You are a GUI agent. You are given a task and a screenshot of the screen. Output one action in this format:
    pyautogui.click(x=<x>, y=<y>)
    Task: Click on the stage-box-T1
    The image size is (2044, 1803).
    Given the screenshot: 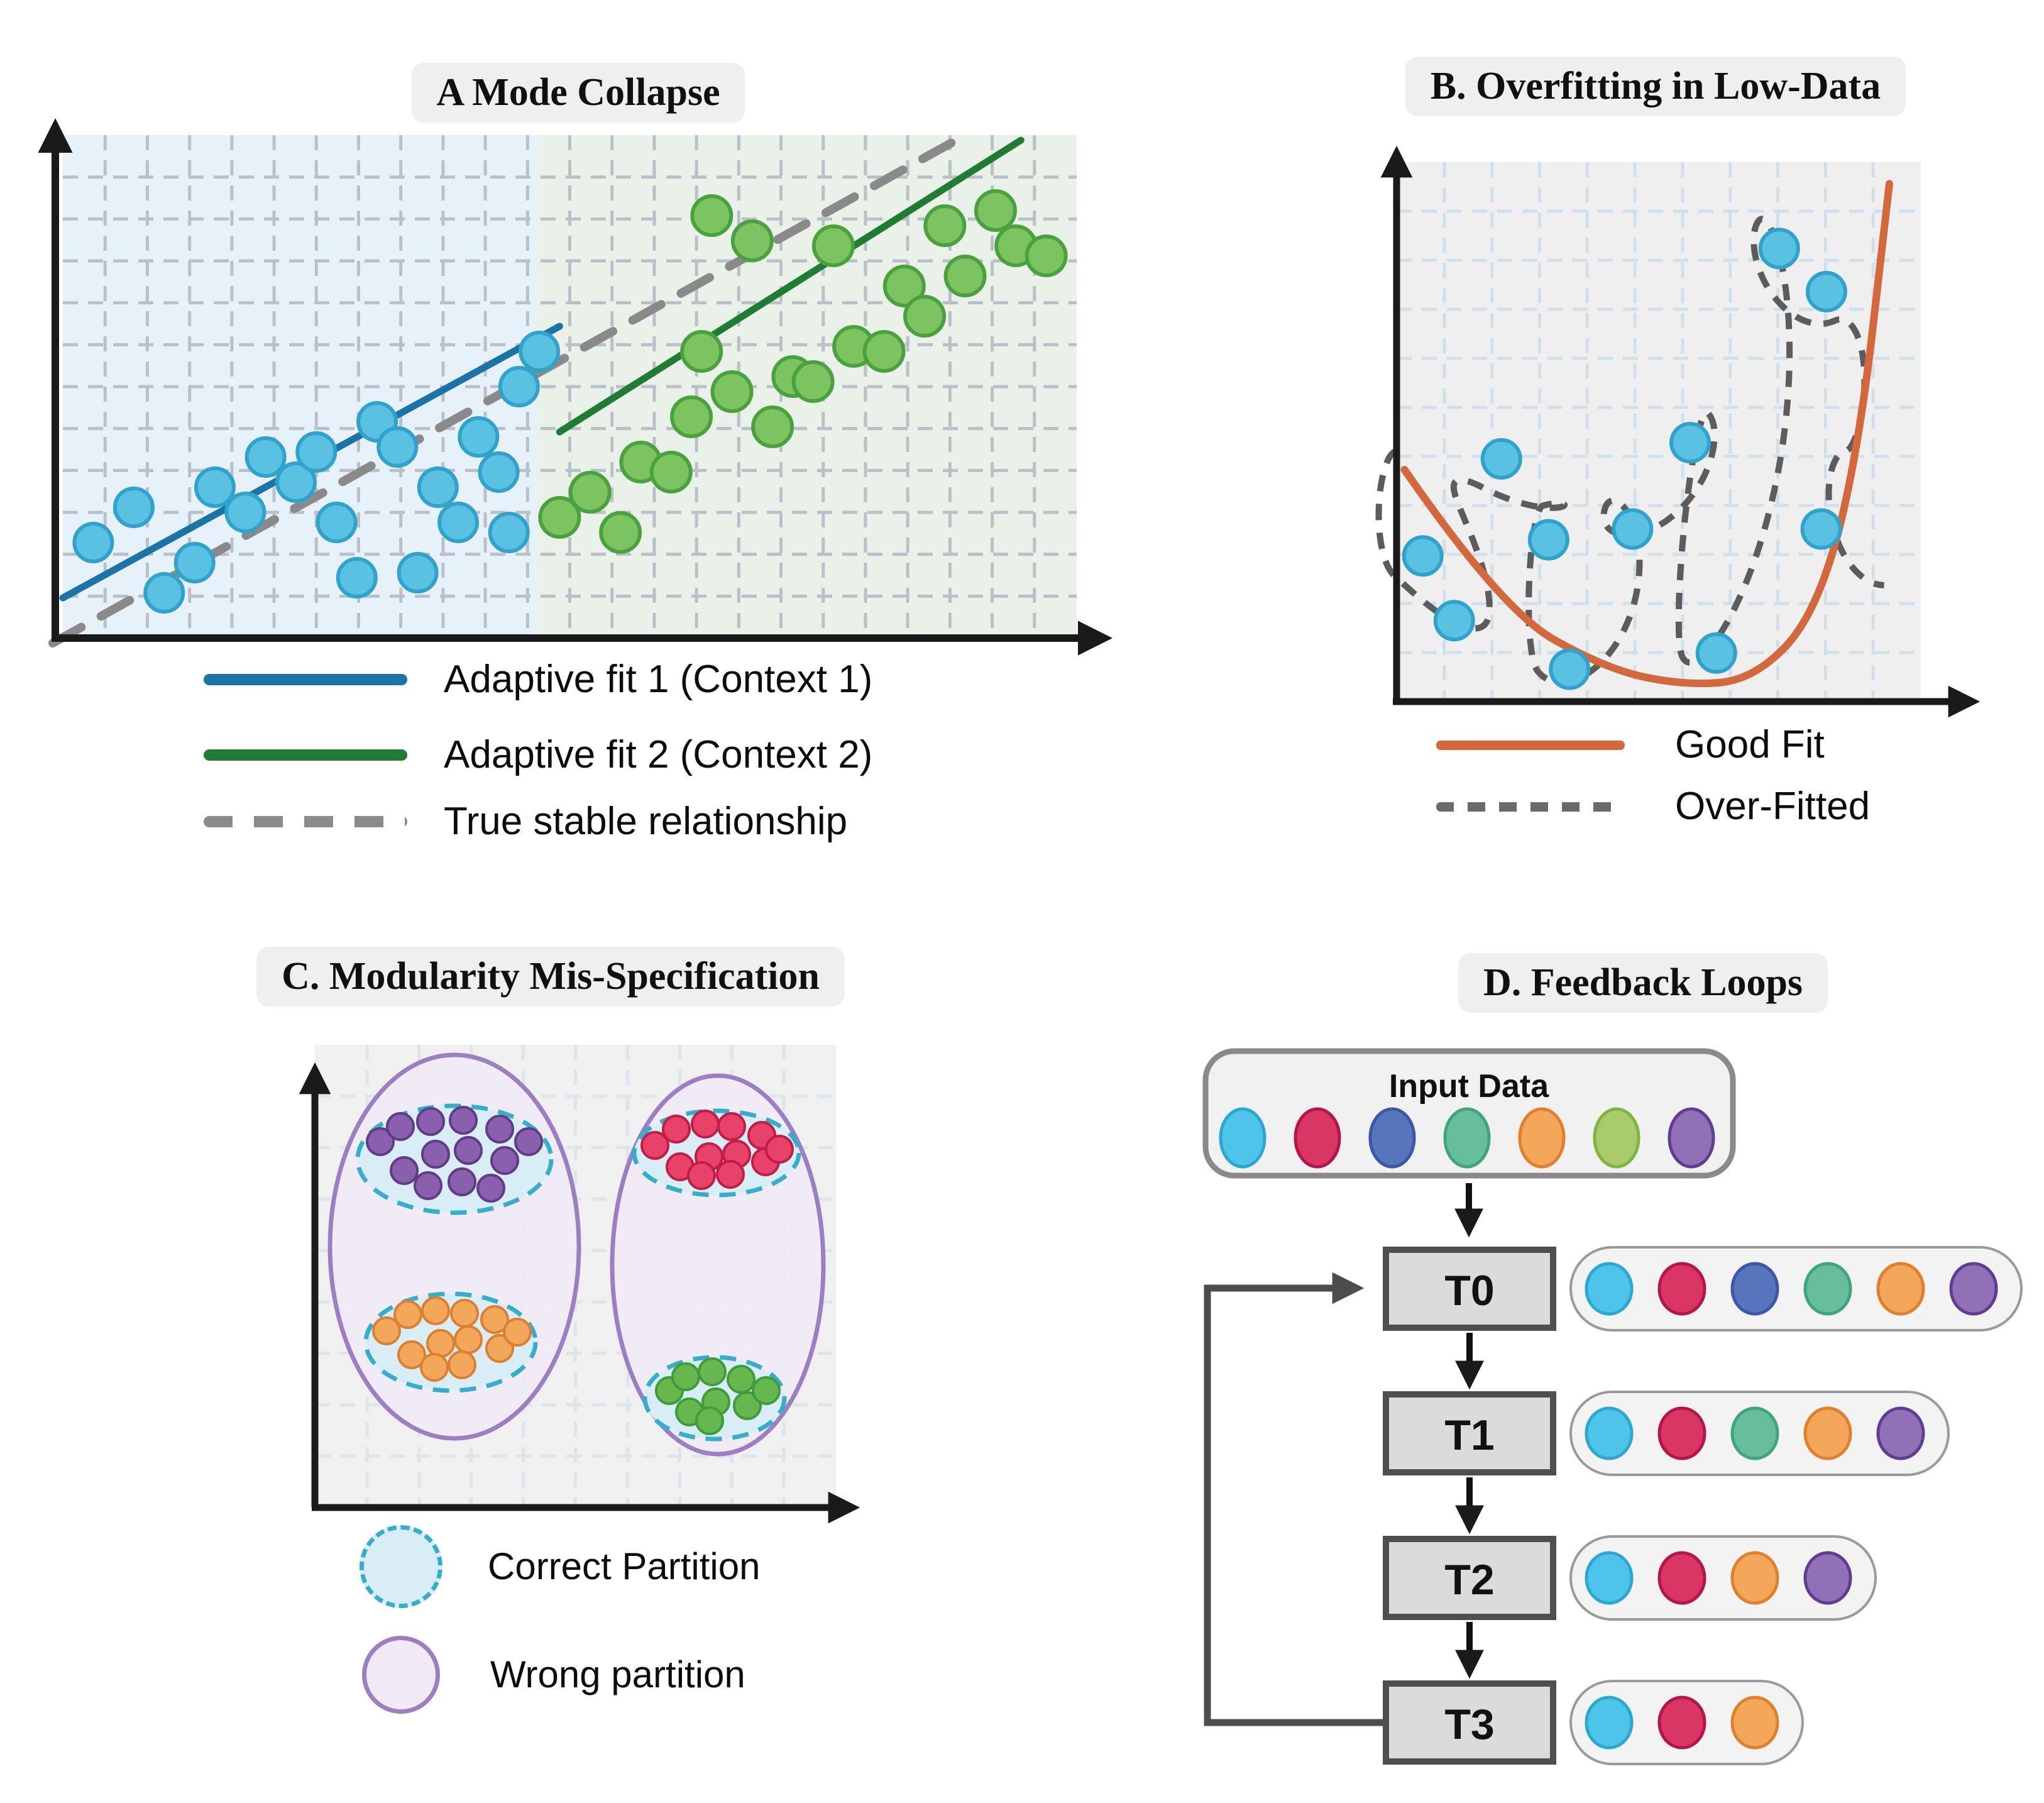 What is the action you would take?
    pyautogui.click(x=1469, y=1433)
    